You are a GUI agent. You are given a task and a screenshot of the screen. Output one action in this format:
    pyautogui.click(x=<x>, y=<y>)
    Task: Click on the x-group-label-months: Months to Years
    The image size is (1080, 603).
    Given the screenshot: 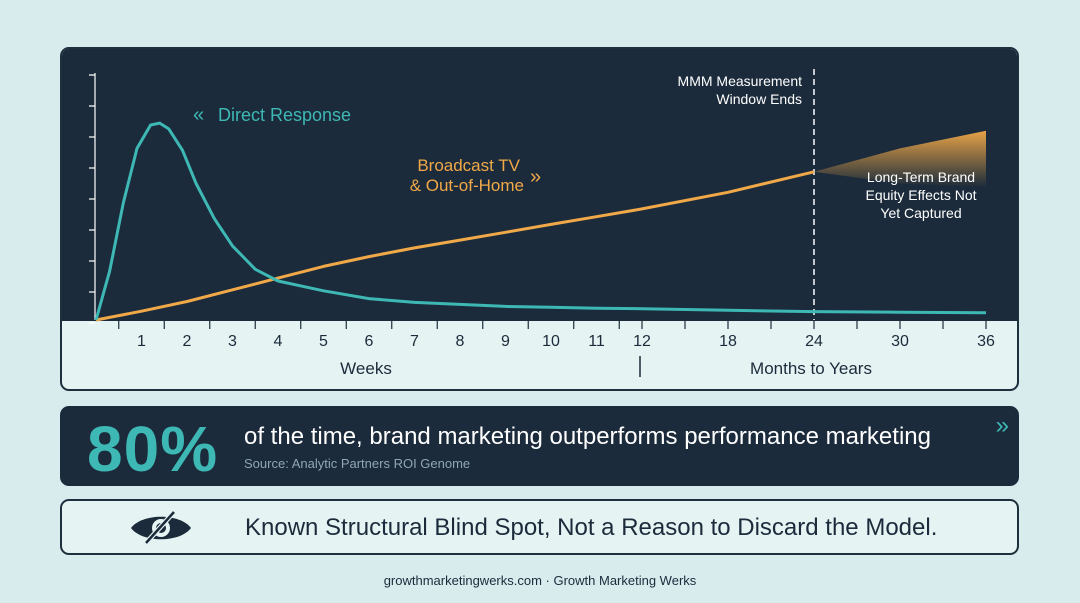 What is the action you would take?
    pyautogui.click(x=811, y=368)
    